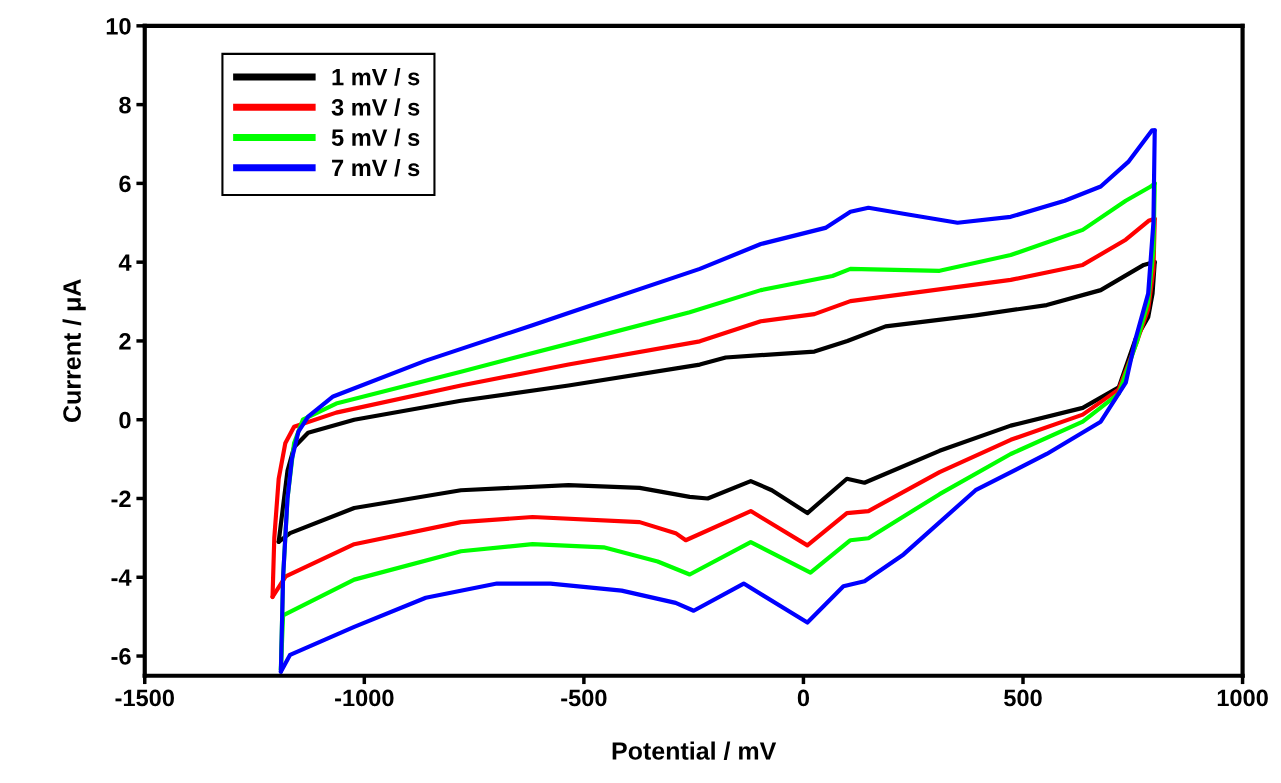 Image resolution: width=1281 pixels, height=783 pixels. I want to click on y-tick-label: 10, so click(118, 26).